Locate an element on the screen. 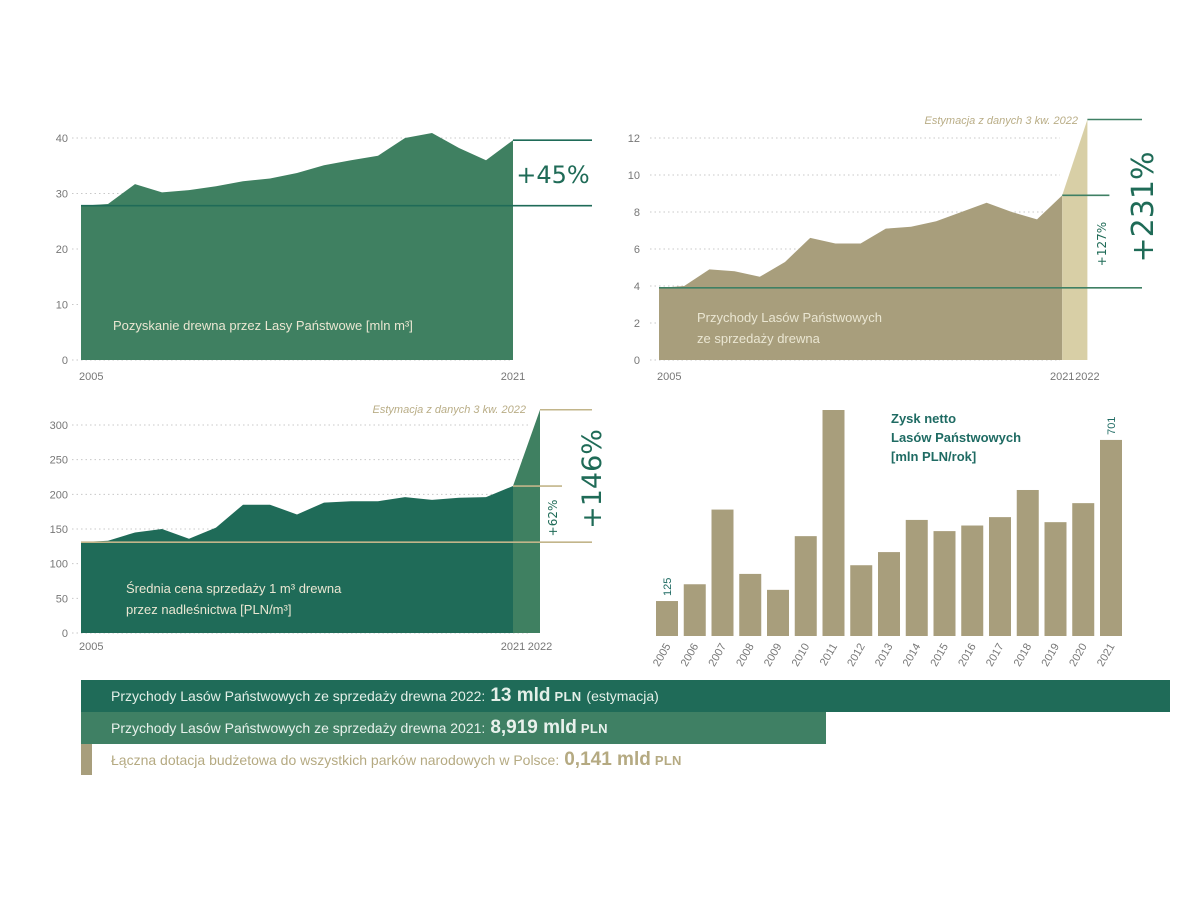 The height and width of the screenshot is (900, 1200). summary-parks-value: 0,141 mld is located at coordinates (607, 759).